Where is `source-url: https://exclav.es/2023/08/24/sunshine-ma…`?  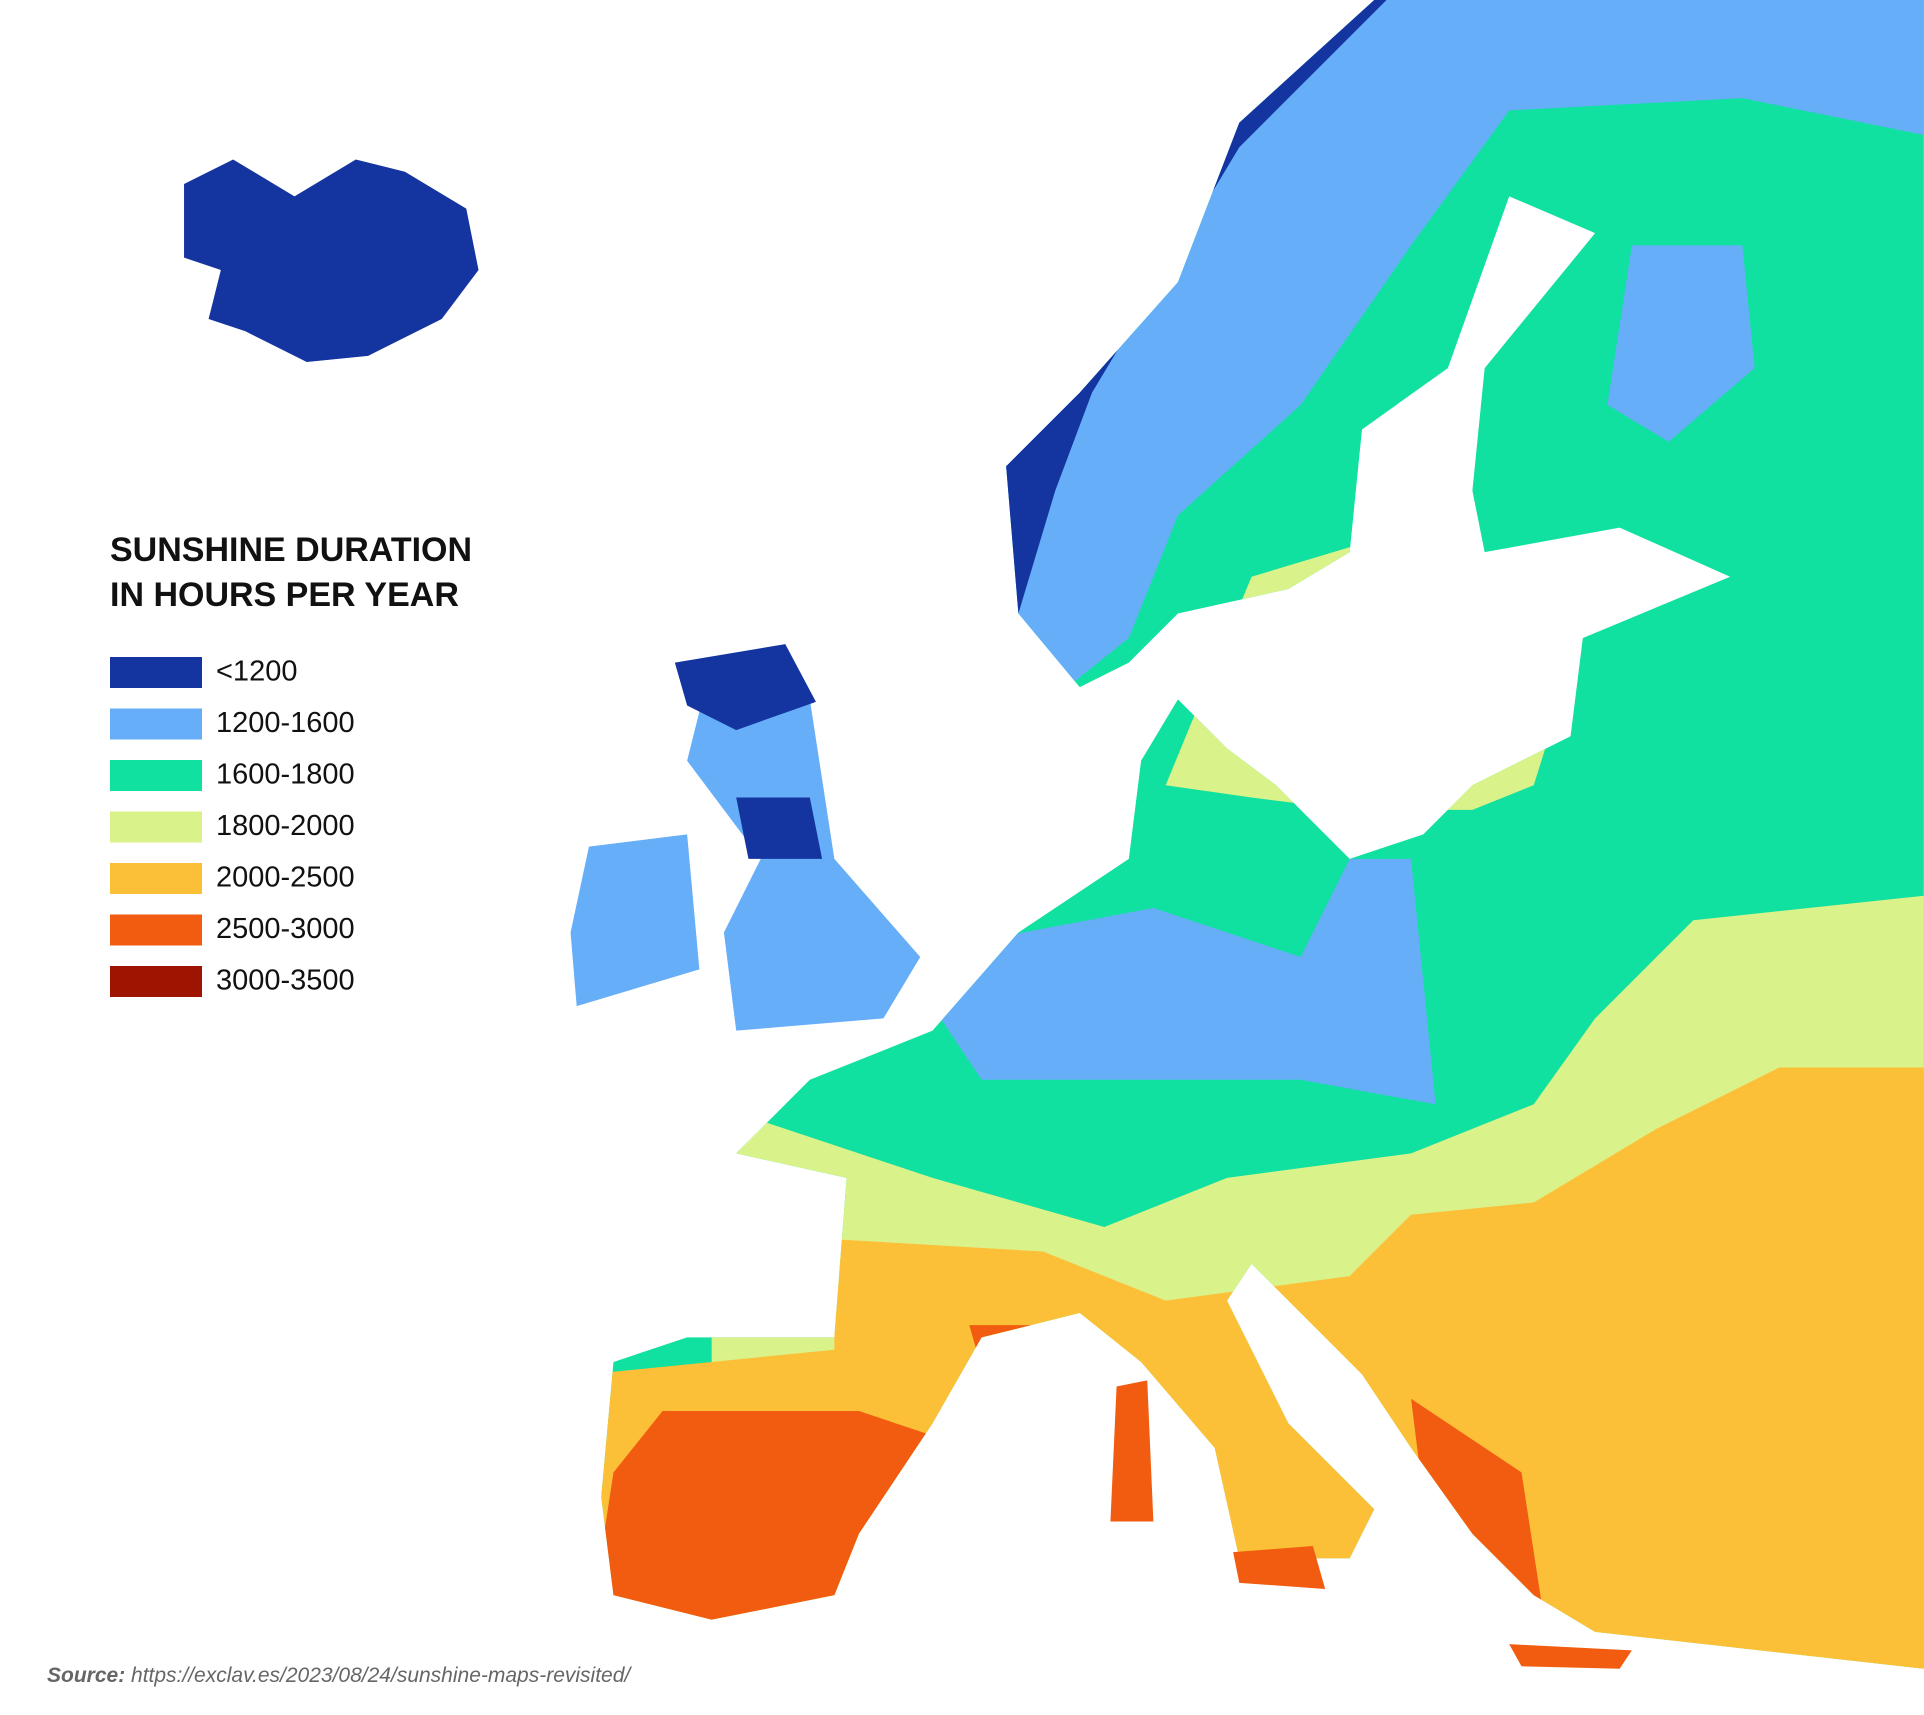
source-url: https://exclav.es/2023/08/24/sunshine-ma… is located at coordinates (381, 1675).